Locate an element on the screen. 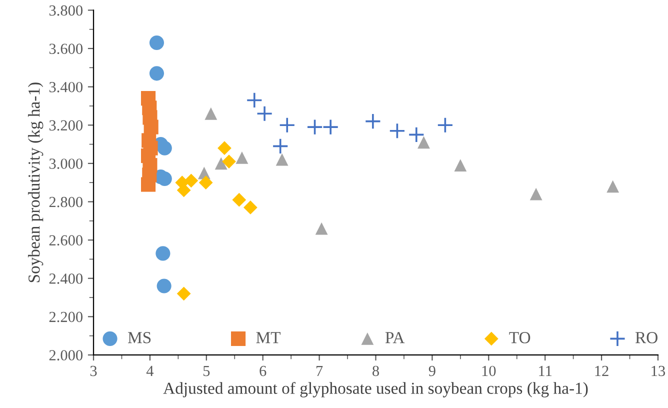 The width and height of the screenshot is (668, 408). y-tick-label: 2.600 is located at coordinates (66, 240).